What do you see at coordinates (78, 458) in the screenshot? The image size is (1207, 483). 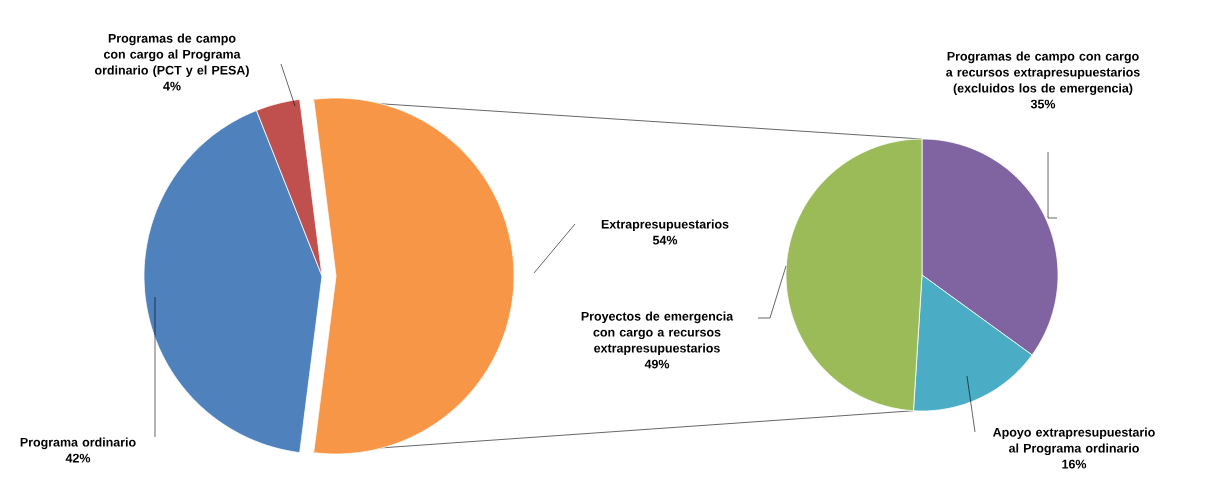 I see `data-label: 42%` at bounding box center [78, 458].